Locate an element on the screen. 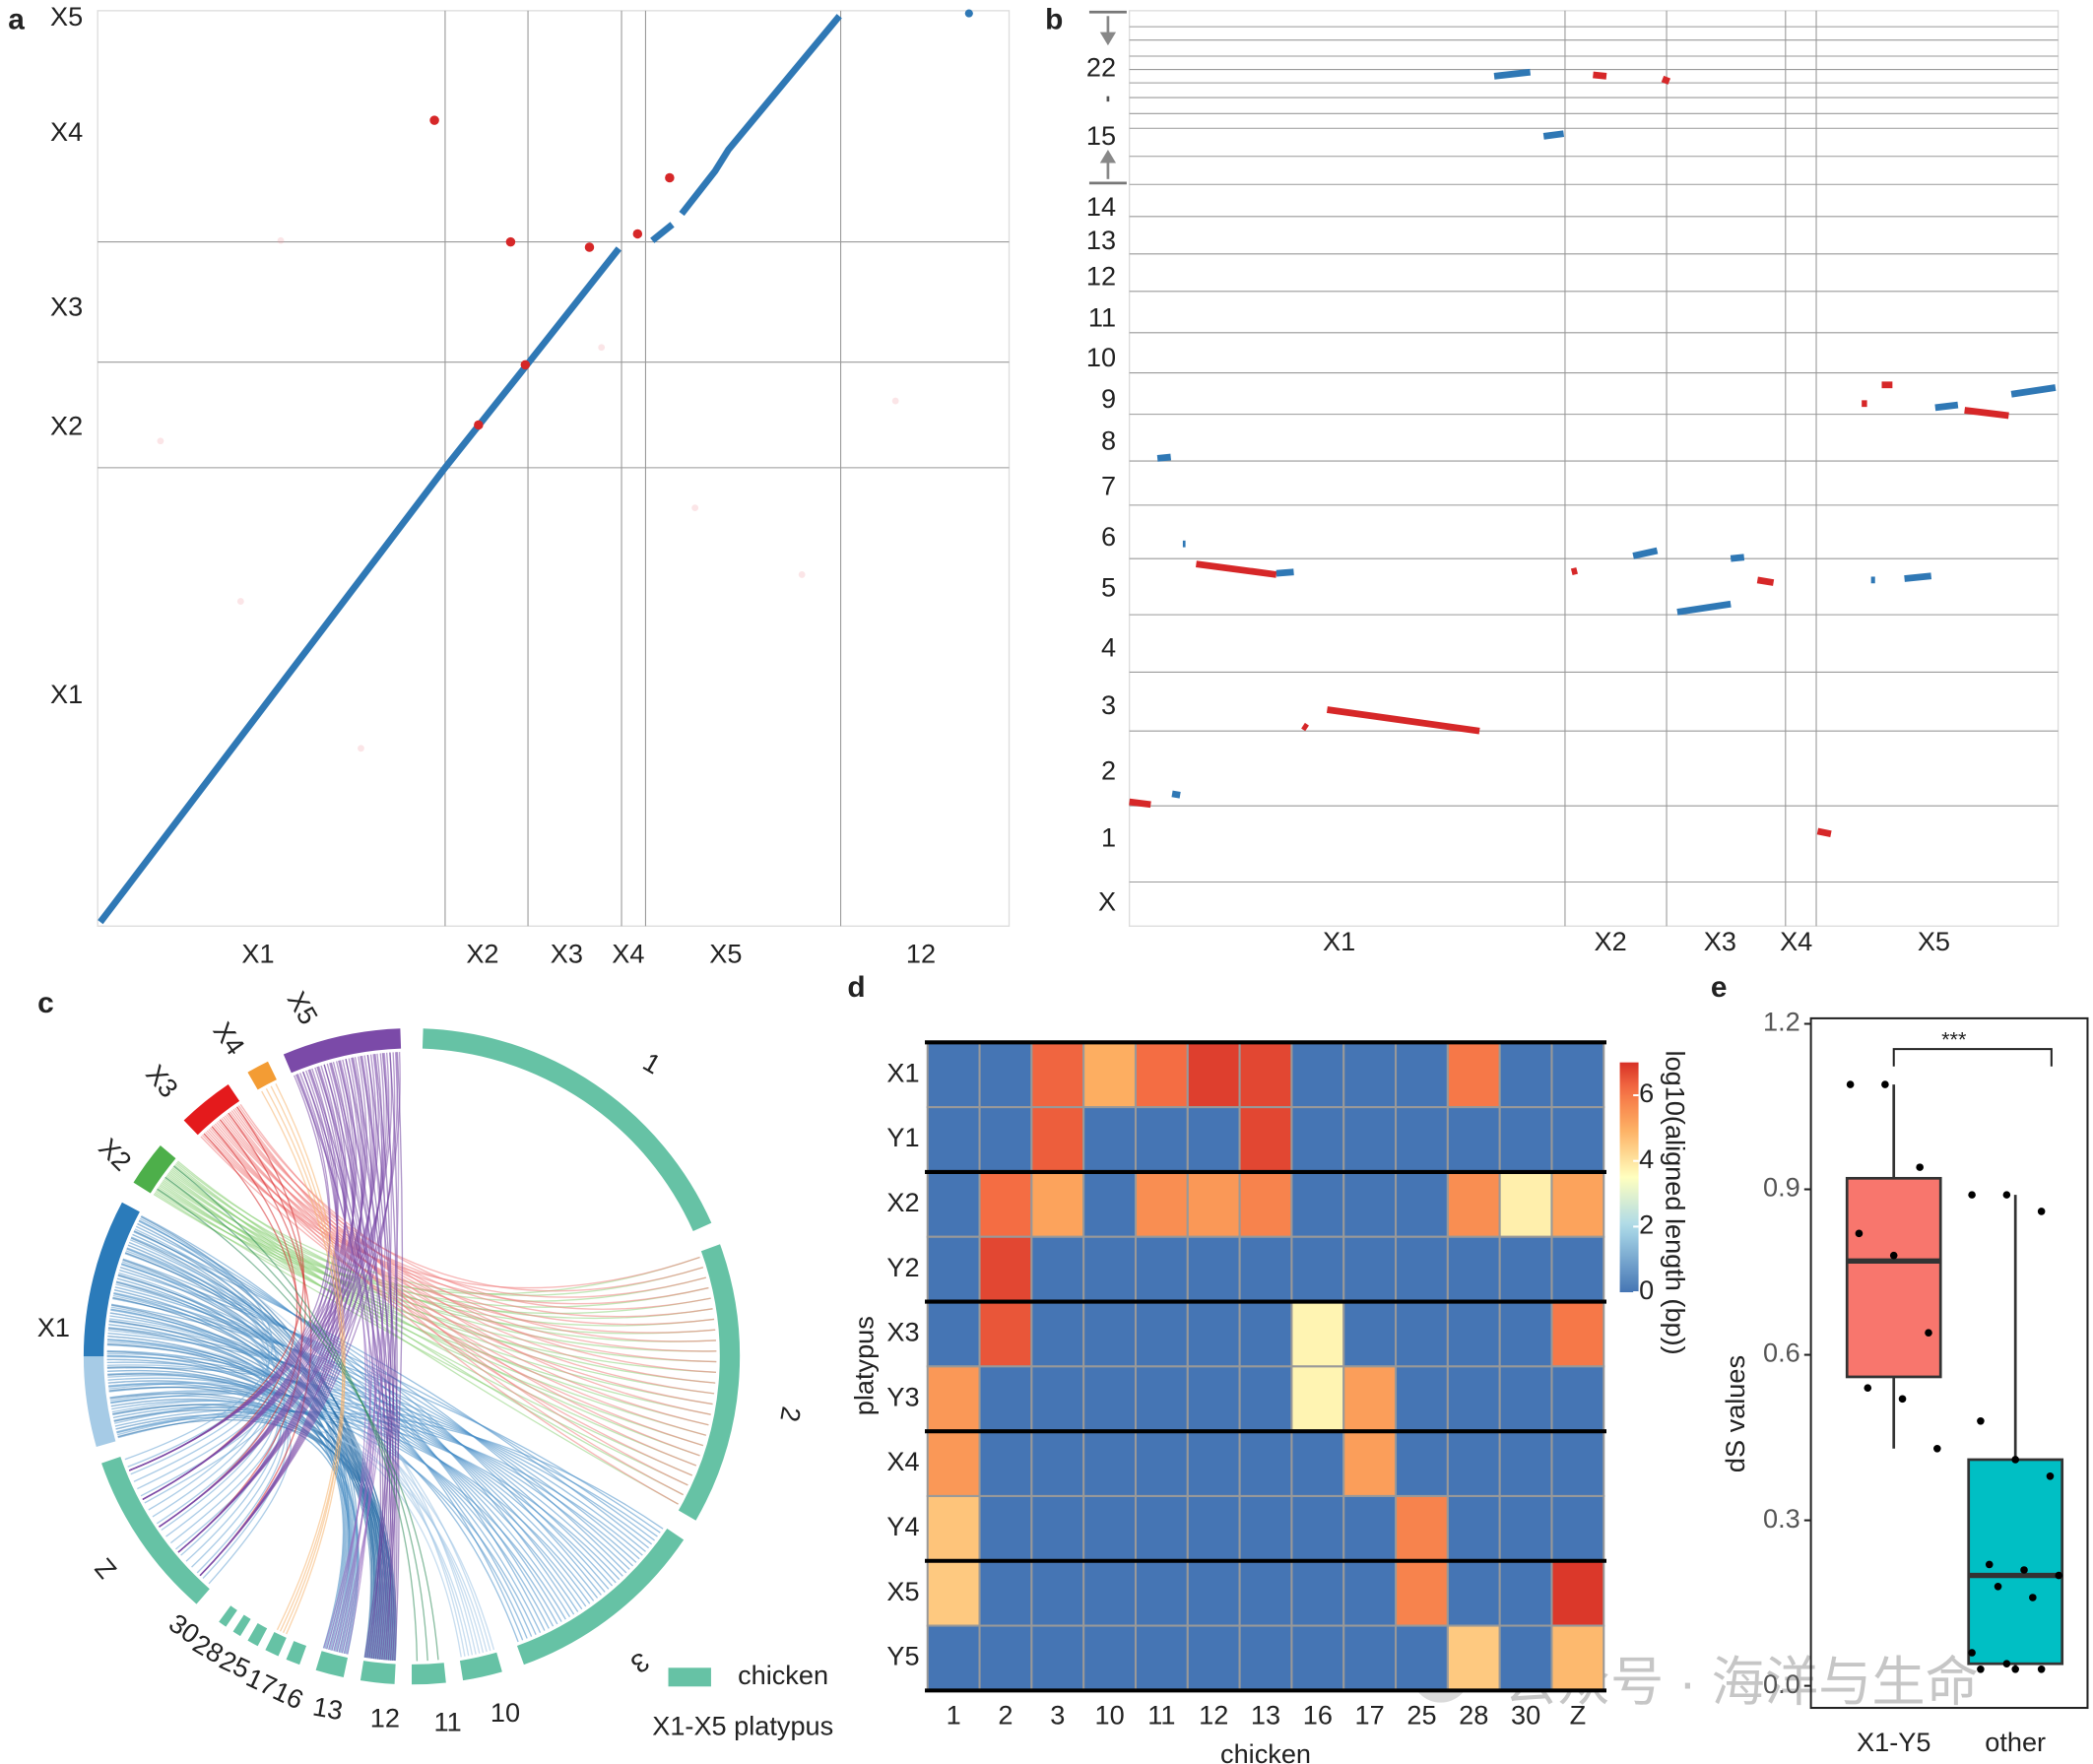 The width and height of the screenshot is (2093, 1764). segment-label: 11 is located at coordinates (448, 1721).